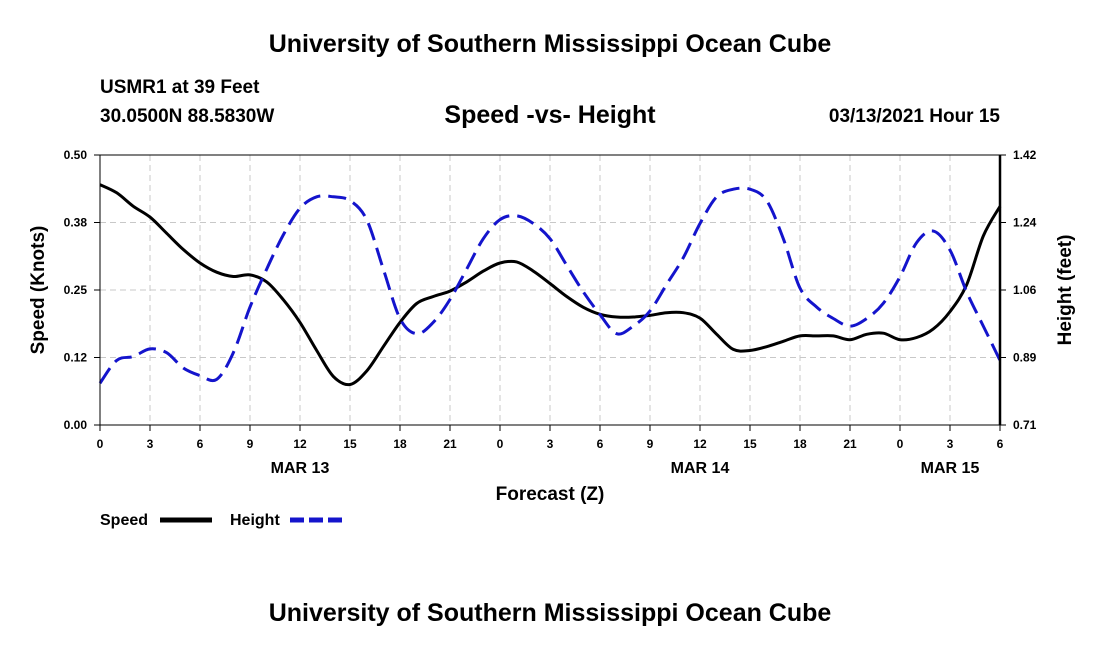 Image resolution: width=1100 pixels, height=650 pixels. What do you see at coordinates (950, 468) in the screenshot?
I see `date-label: MAR 15` at bounding box center [950, 468].